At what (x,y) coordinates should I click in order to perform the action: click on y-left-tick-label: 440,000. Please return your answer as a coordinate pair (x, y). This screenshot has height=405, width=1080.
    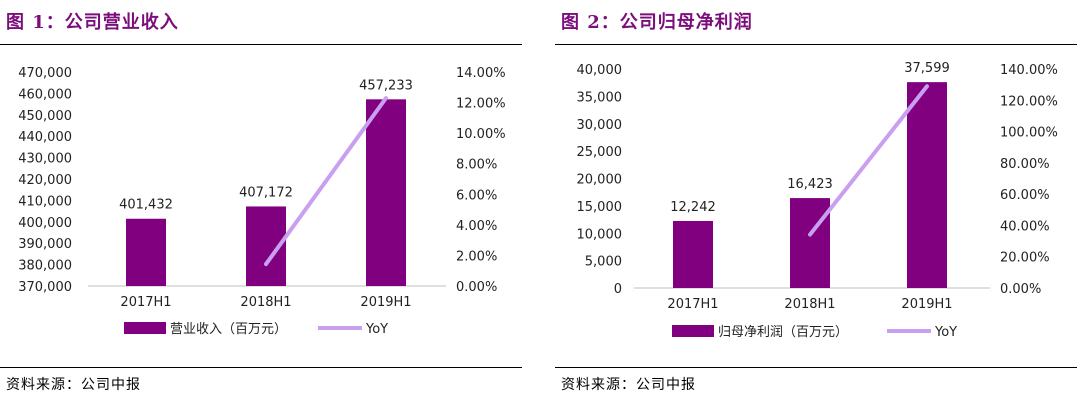
    Looking at the image, I should click on (45, 137).